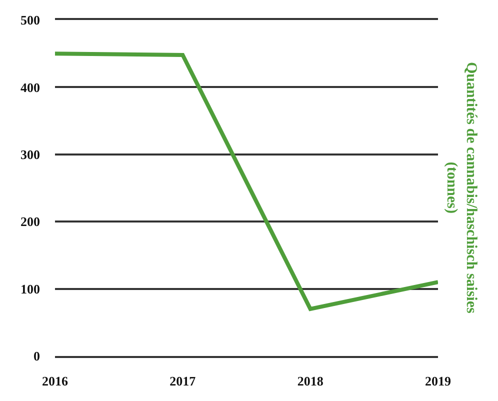  I want to click on y-tick-label: 200, so click(30, 222).